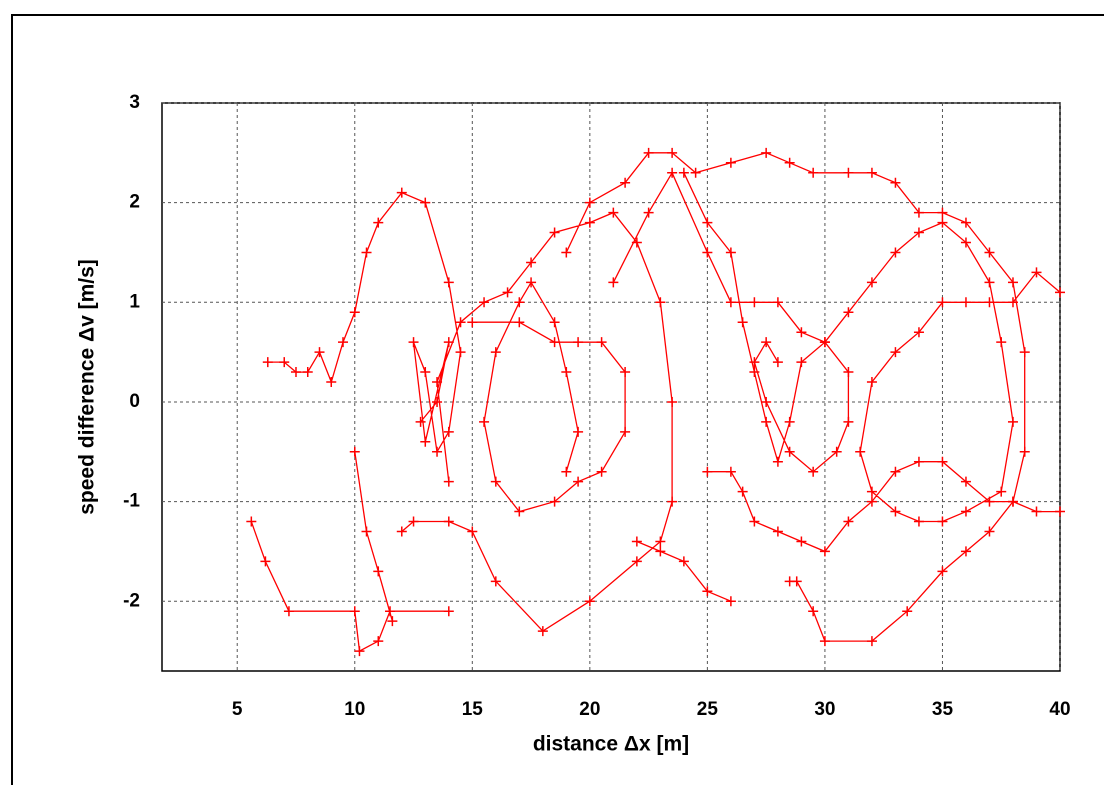 The image size is (1104, 785). I want to click on x-tick-label: 40, so click(1059, 709).